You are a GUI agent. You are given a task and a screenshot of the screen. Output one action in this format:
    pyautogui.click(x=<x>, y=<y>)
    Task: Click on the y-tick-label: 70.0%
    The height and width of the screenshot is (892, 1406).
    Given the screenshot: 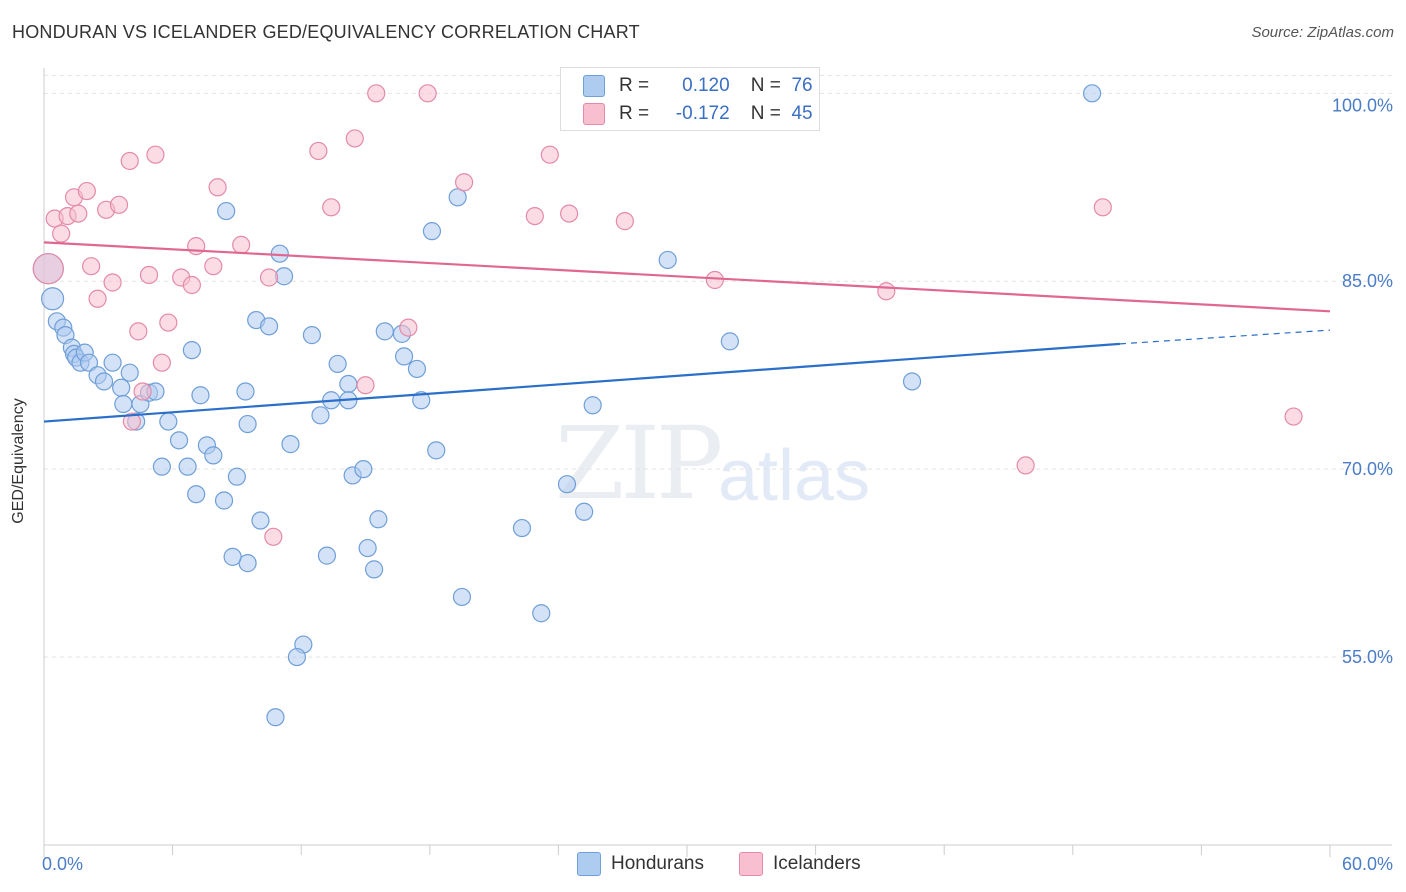 What is the action you would take?
    pyautogui.click(x=1367, y=469)
    